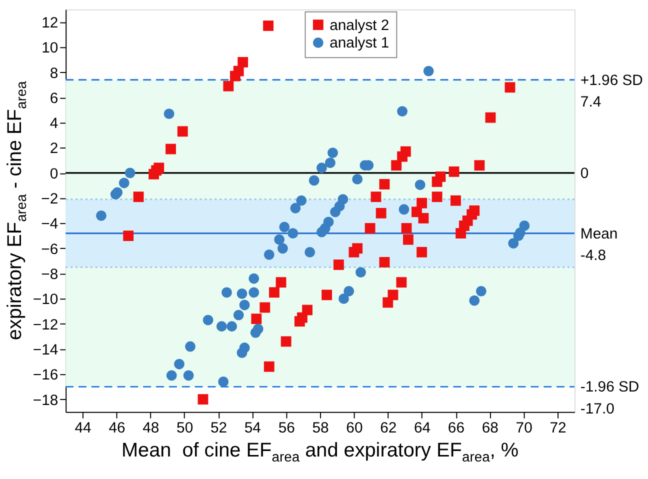  I want to click on y-tick-label: 8, so click(54, 74).